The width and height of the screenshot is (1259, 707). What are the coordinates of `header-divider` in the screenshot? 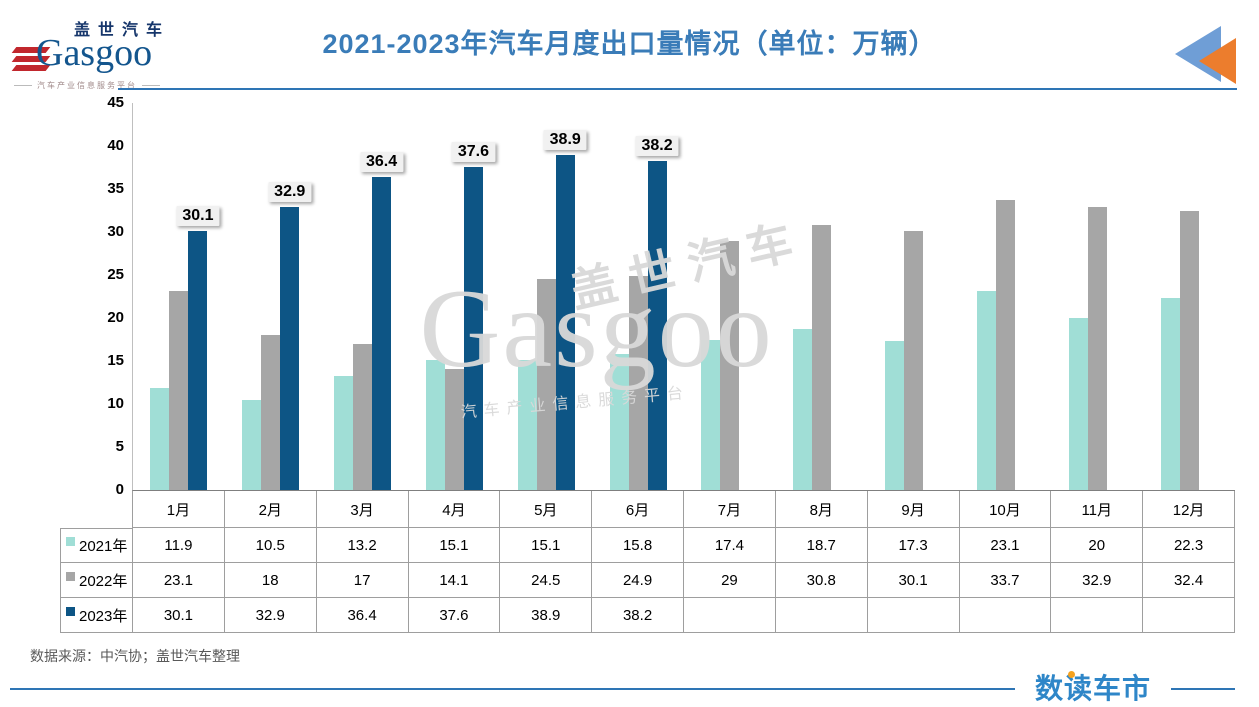 It's located at (677, 89).